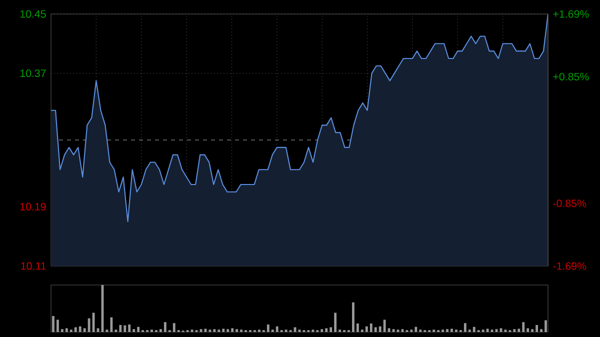 This screenshot has height=337, width=600. Describe the element at coordinates (33, 74) in the screenshot. I see `y-tick-label: 10.37` at that location.